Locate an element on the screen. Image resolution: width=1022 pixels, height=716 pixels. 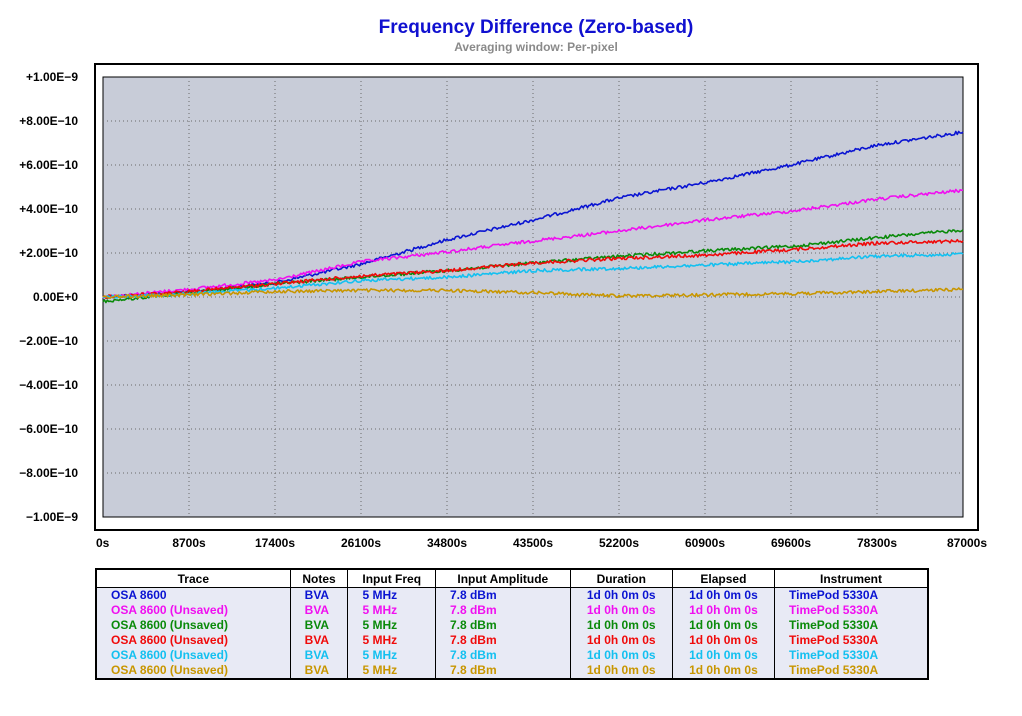
column-header: Input Amplitude is located at coordinates (502, 578).